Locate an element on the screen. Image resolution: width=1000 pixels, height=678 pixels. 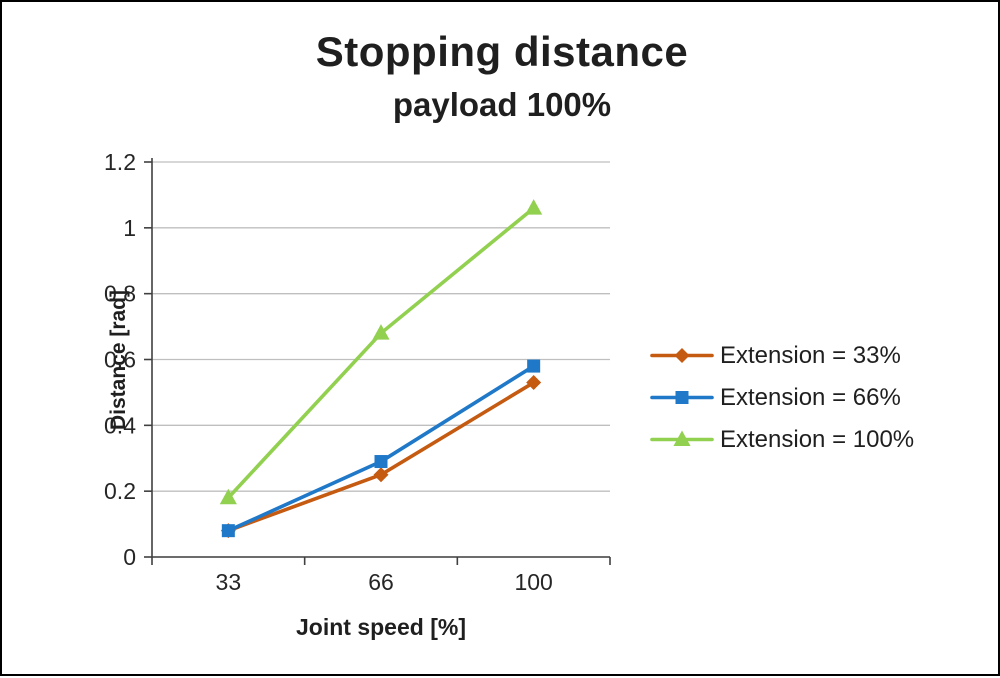
svg-text: 0.2 is located at coordinates (120, 491).